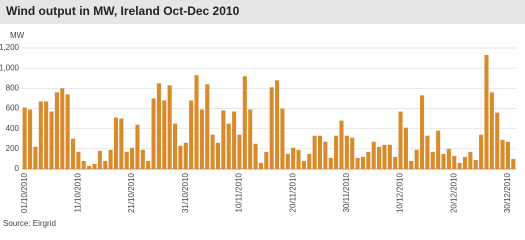  I want to click on y-tick-label: 800, so click(13, 87).